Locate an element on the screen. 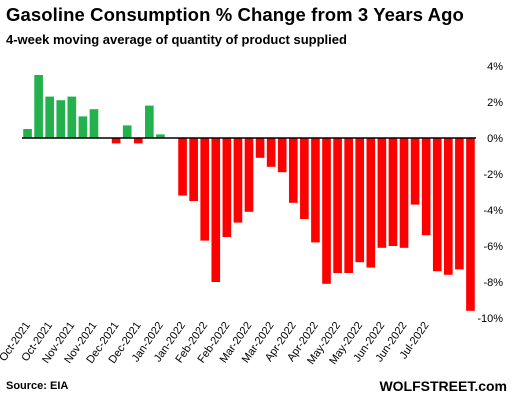 The width and height of the screenshot is (517, 401). y-tick-label: -6% is located at coordinates (493, 247).